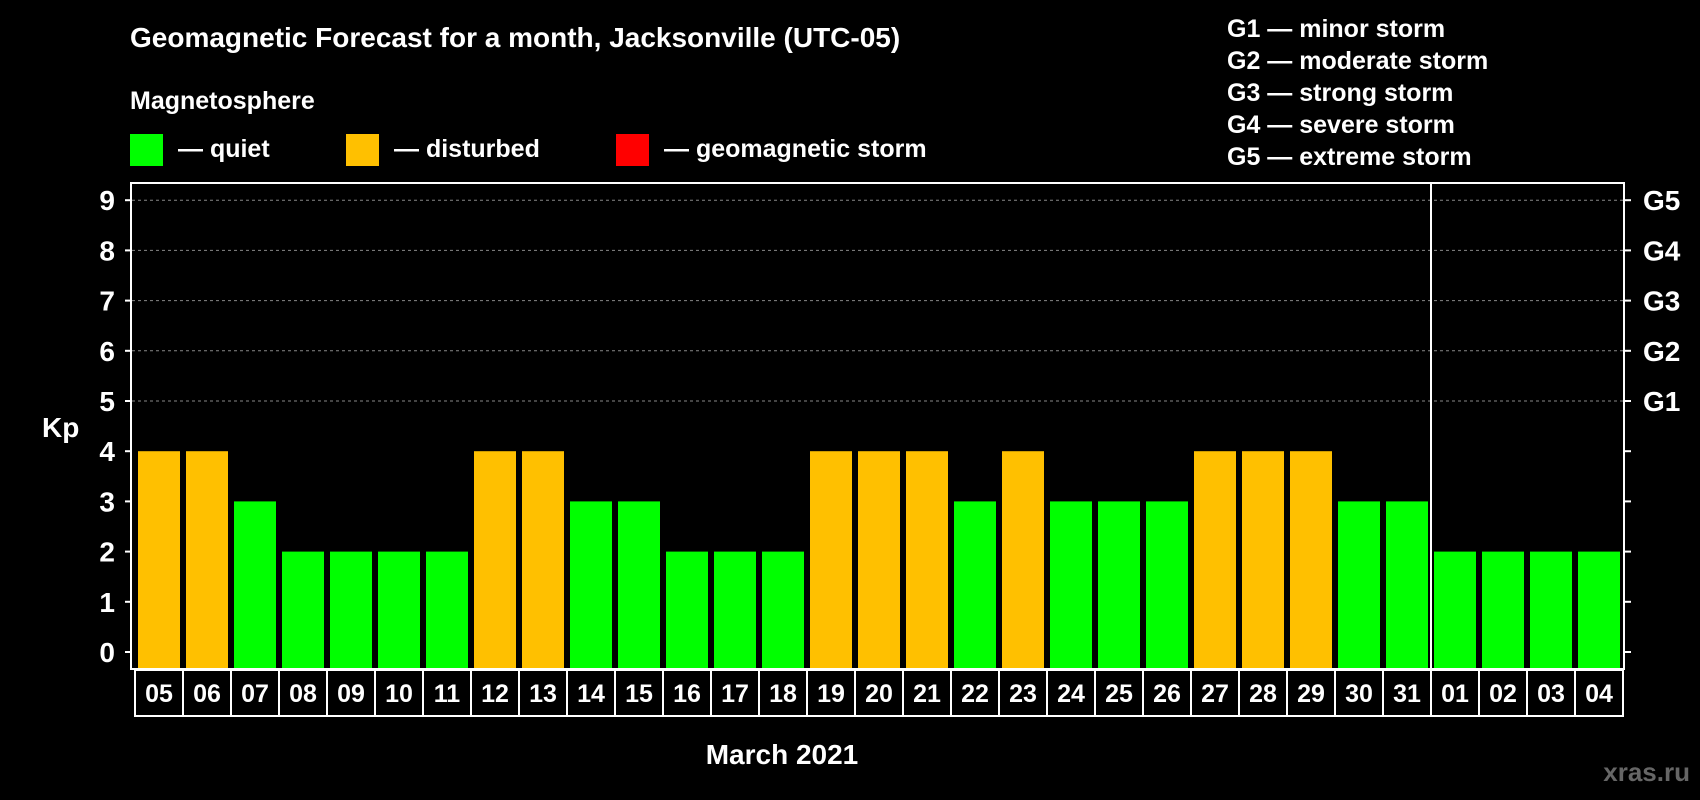 The width and height of the screenshot is (1700, 800). Describe the element at coordinates (107, 552) in the screenshot. I see `y-tick-label: 2` at that location.